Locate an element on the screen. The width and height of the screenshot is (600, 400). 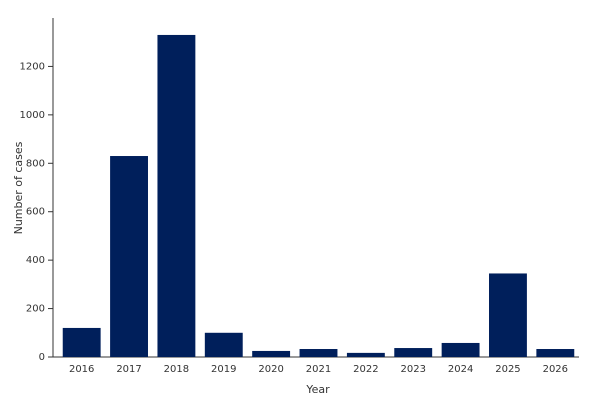
x-axis-label: Year is located at coordinates (317, 389).